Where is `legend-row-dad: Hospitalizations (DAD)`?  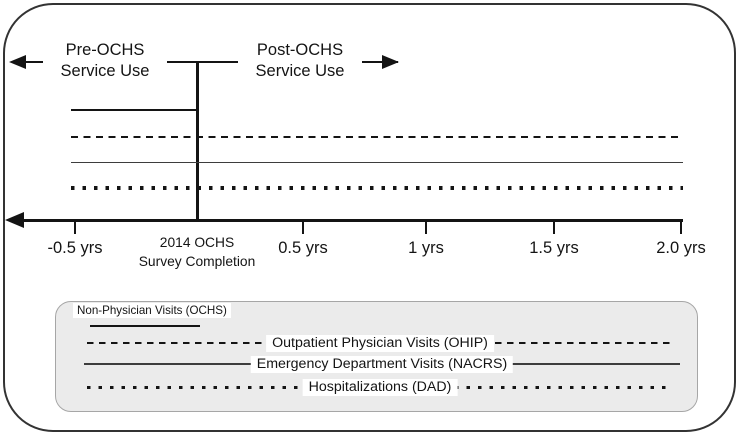 legend-row-dad: Hospitalizations (DAD) is located at coordinates (380, 387).